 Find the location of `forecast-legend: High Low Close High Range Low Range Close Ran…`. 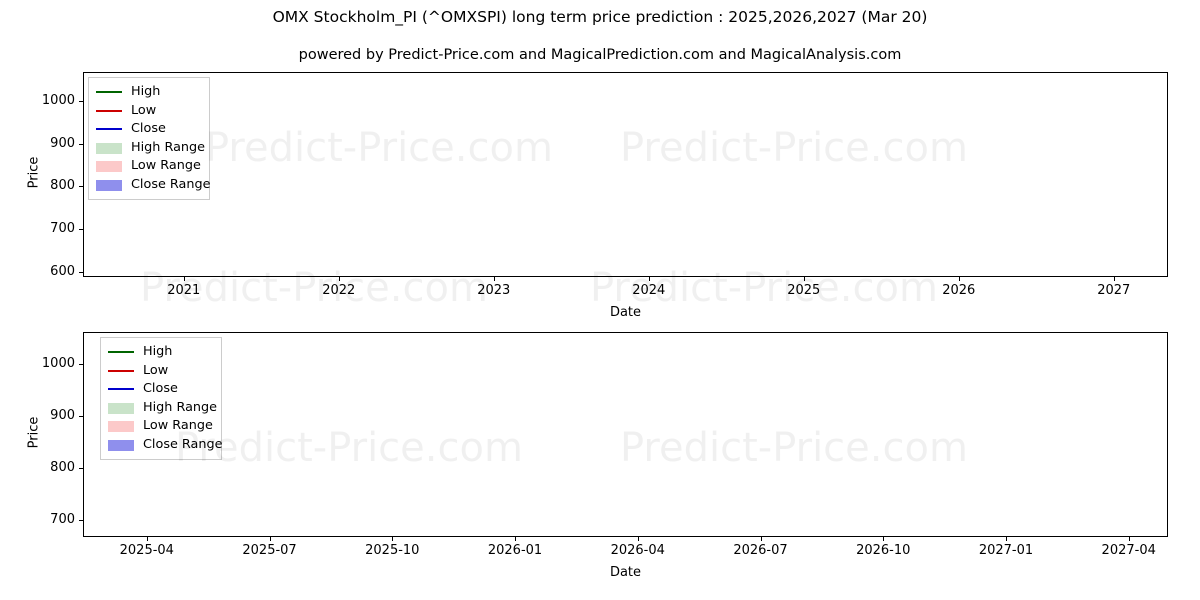

forecast-legend: High Low Close High Range Low Range Close Ran… is located at coordinates (161, 398).